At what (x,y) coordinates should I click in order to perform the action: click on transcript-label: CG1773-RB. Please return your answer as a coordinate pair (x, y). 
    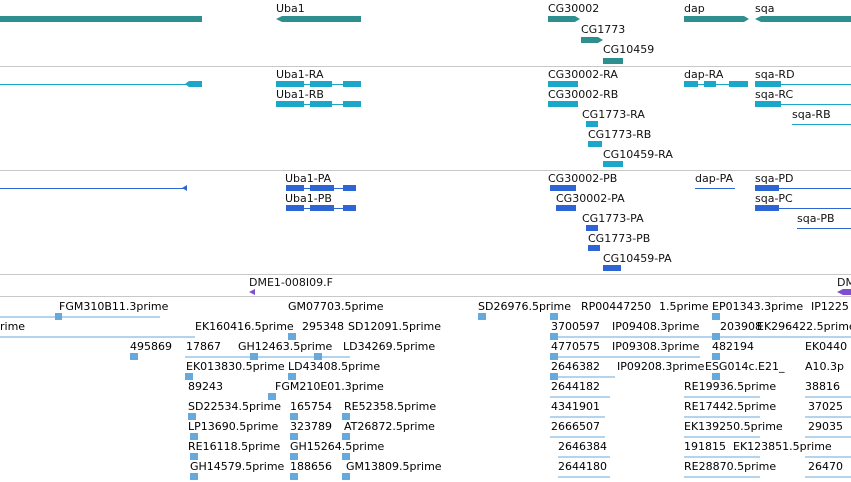
    Looking at the image, I should click on (620, 134).